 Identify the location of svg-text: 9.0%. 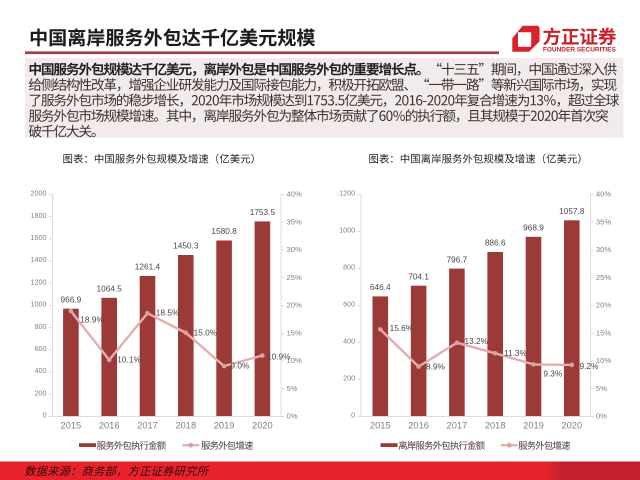
(241, 366).